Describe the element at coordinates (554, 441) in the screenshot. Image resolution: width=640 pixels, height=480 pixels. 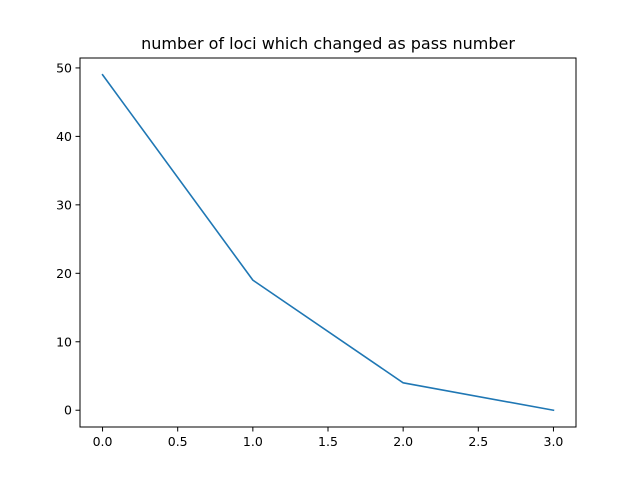
I see `x-tick-label-6: 3.0` at that location.